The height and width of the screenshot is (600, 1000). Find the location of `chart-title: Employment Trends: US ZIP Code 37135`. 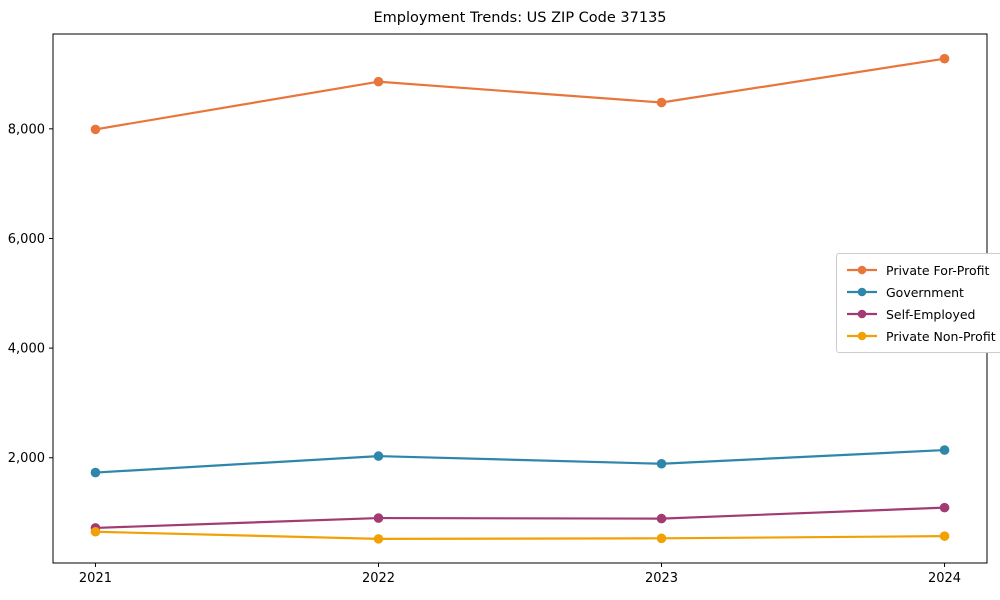

chart-title: Employment Trends: US ZIP Code 37135 is located at coordinates (520, 18).